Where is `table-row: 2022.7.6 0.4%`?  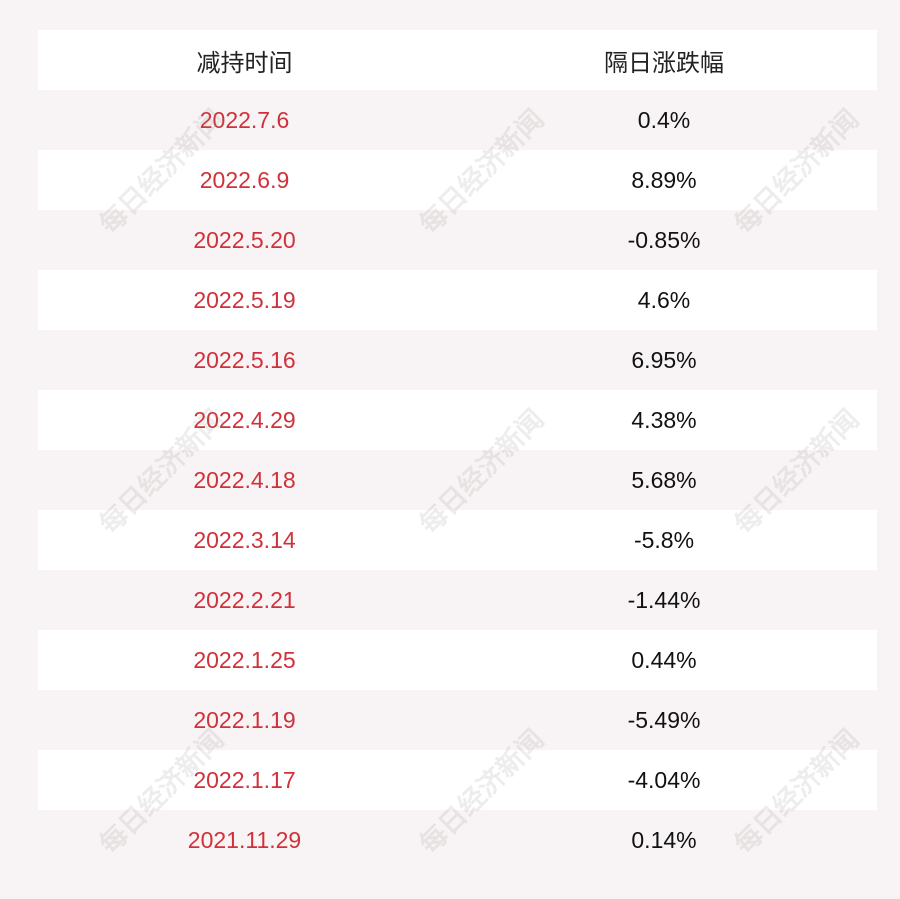 table-row: 2022.7.6 0.4% is located at coordinates (457, 120).